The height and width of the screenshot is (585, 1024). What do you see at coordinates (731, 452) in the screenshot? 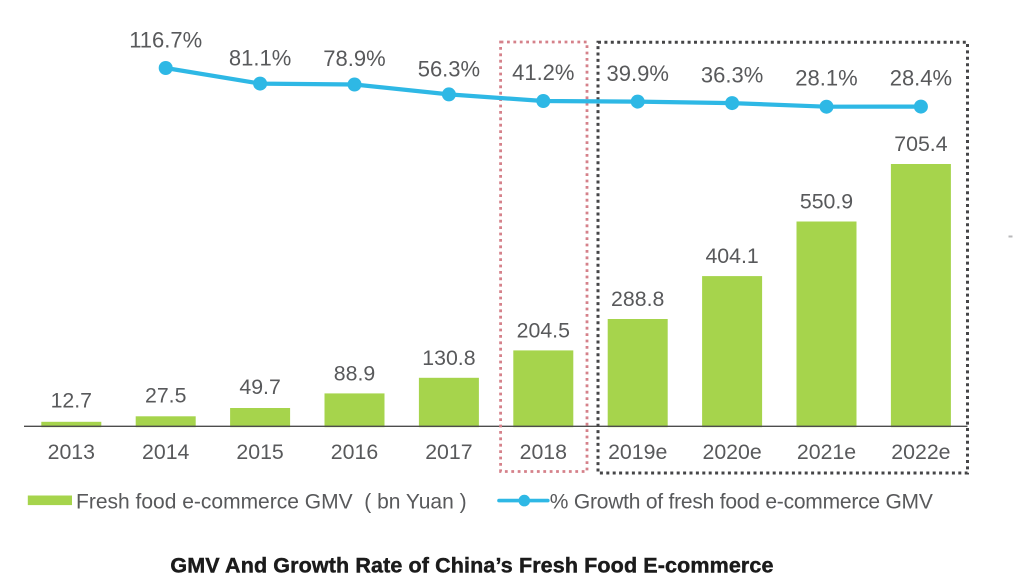
I see `svg-text: 2020e` at bounding box center [731, 452].